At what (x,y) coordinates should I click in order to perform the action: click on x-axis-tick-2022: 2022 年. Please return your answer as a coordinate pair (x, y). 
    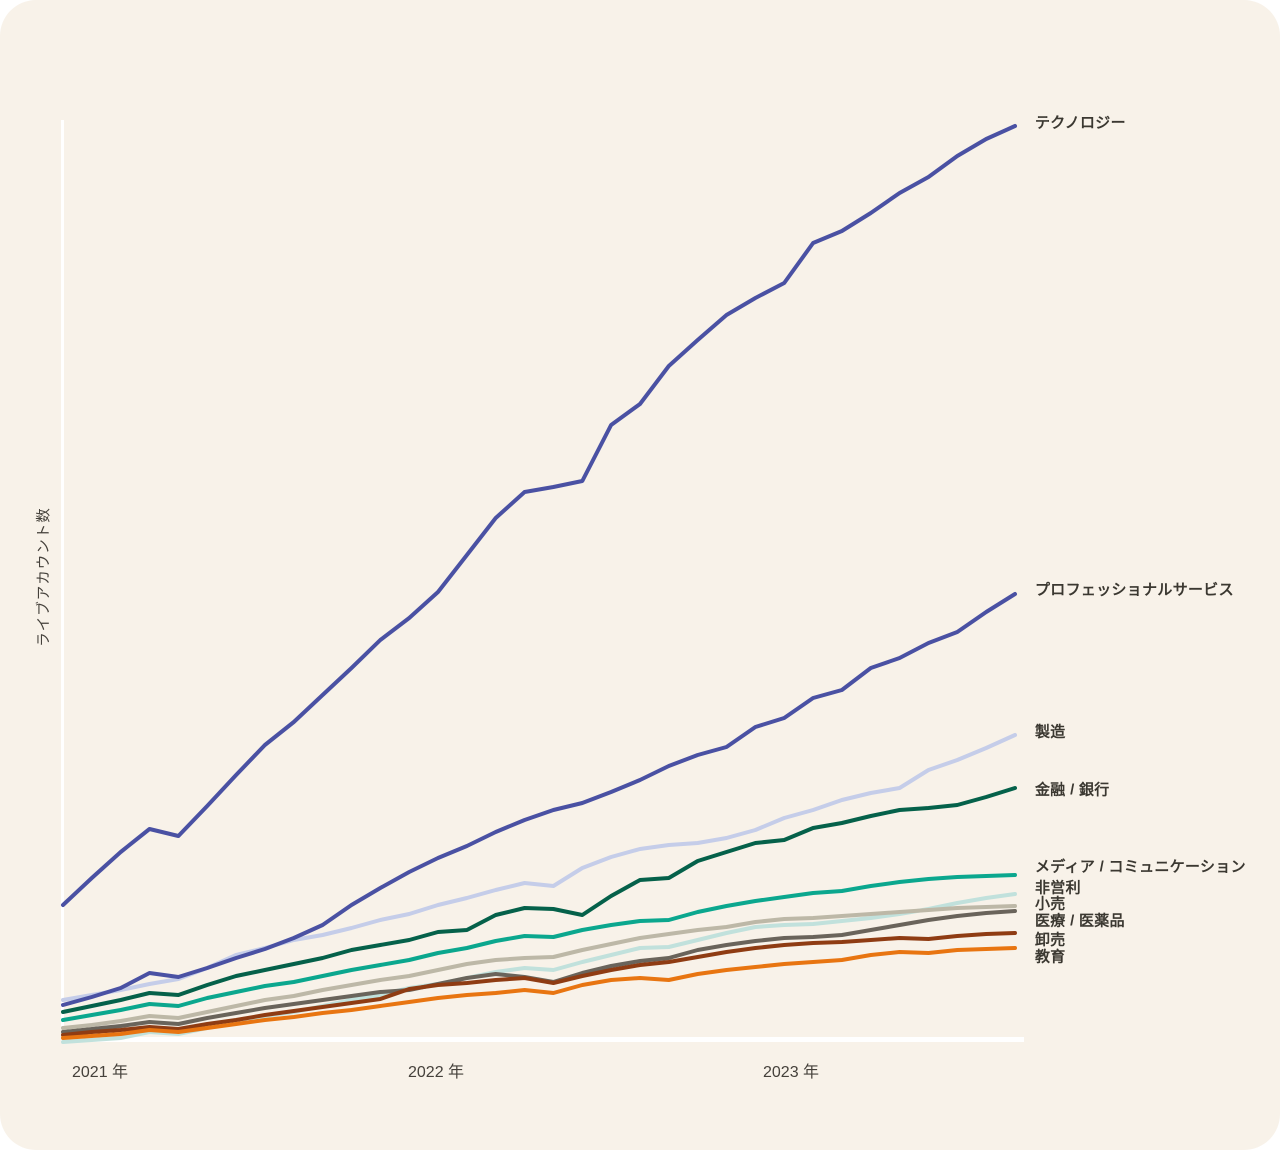
    Looking at the image, I should click on (436, 1072).